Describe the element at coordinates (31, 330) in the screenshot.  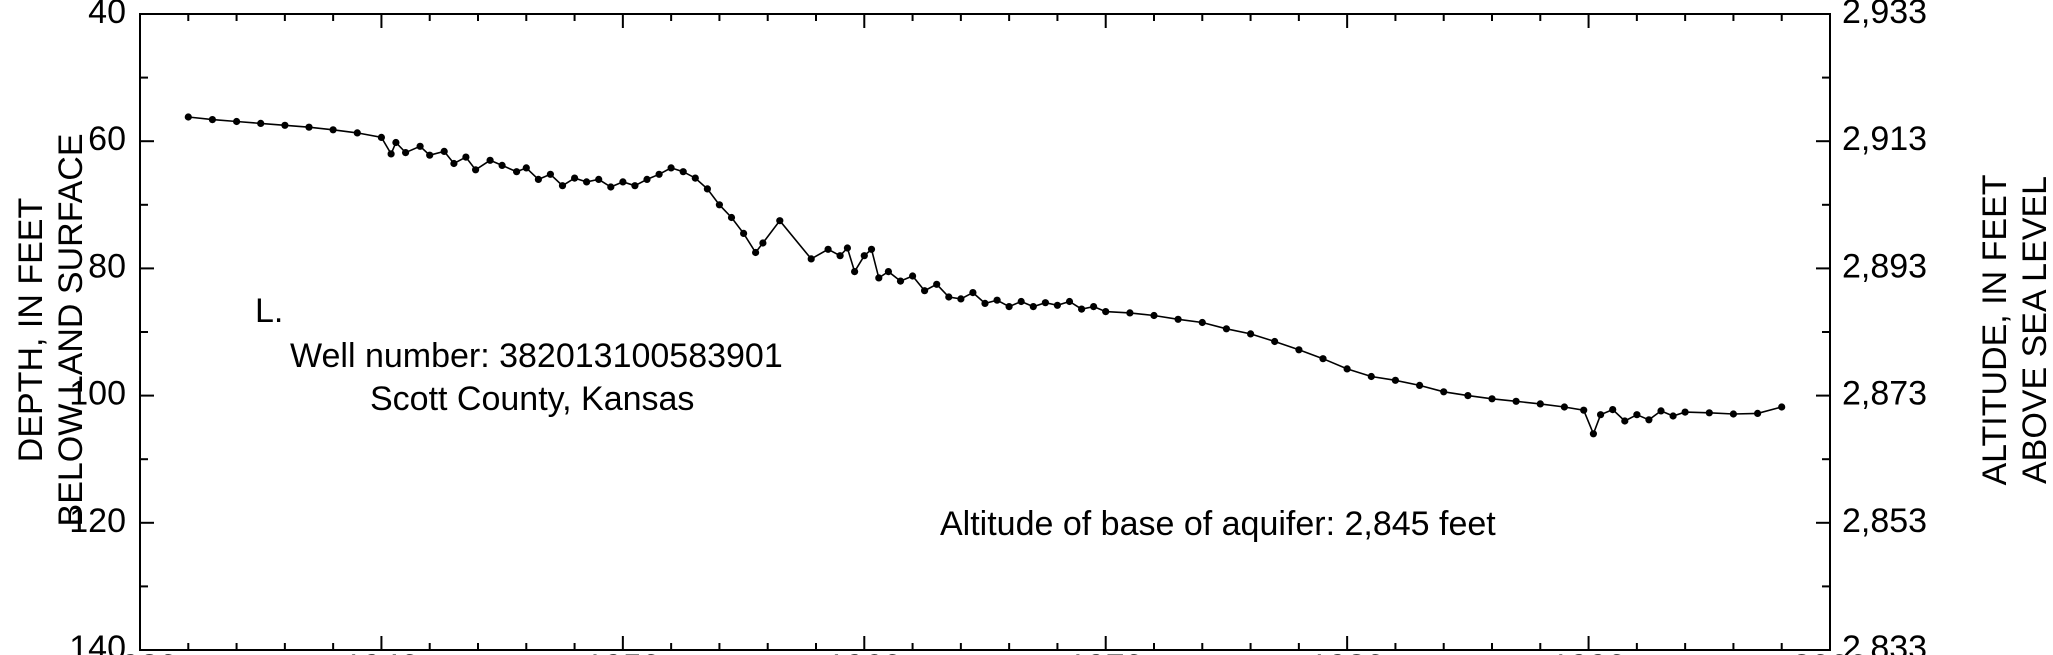
I see `left-axis-title-line1: DEPTH, IN FEET` at that location.